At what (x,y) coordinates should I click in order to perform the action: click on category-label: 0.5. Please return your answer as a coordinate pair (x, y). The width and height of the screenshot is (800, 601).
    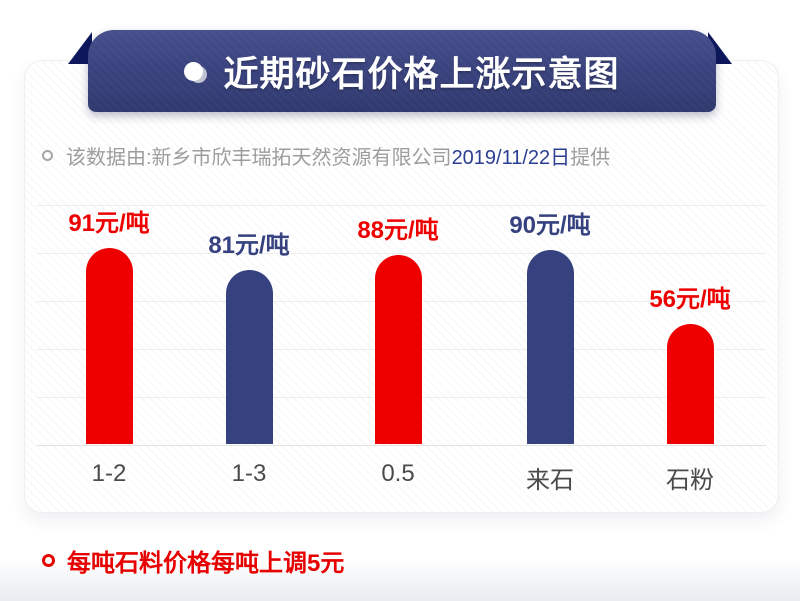
    Looking at the image, I should click on (398, 473).